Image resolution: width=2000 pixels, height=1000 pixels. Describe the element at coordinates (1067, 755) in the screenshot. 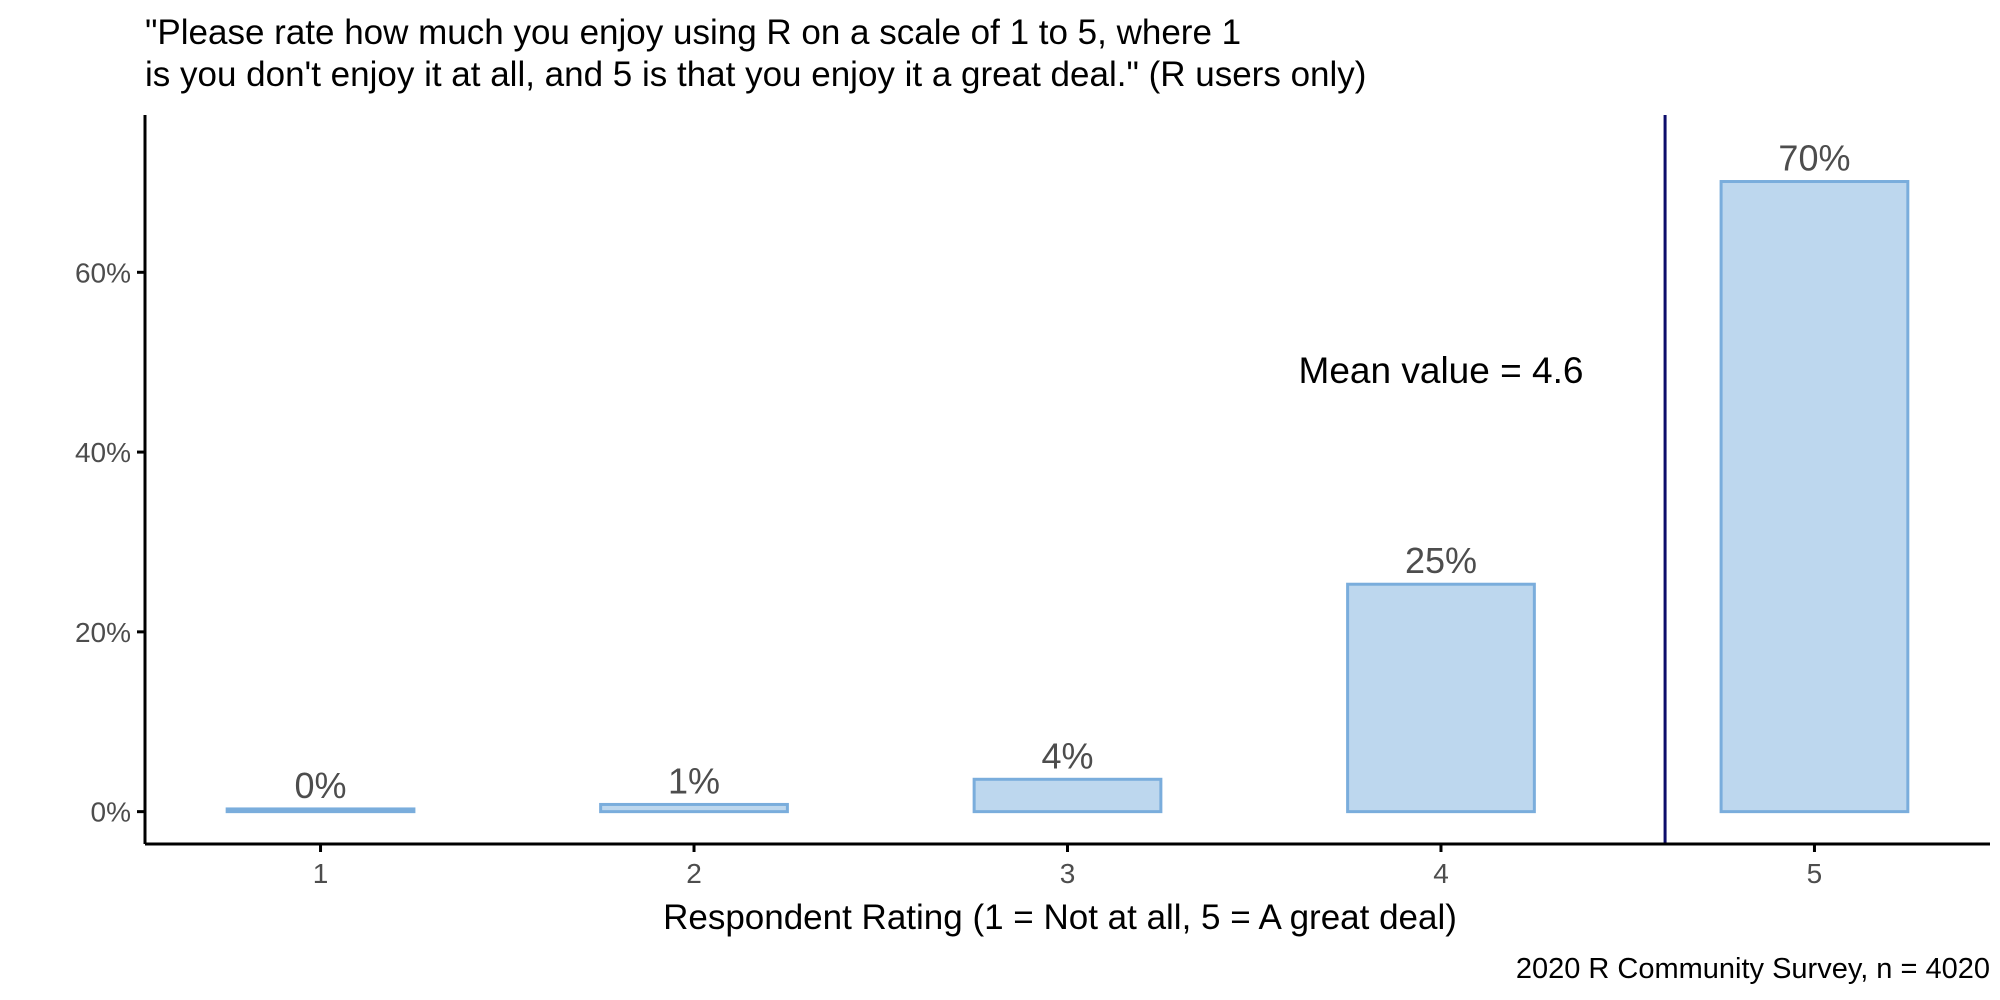

I see `data-label-3: 4%` at that location.